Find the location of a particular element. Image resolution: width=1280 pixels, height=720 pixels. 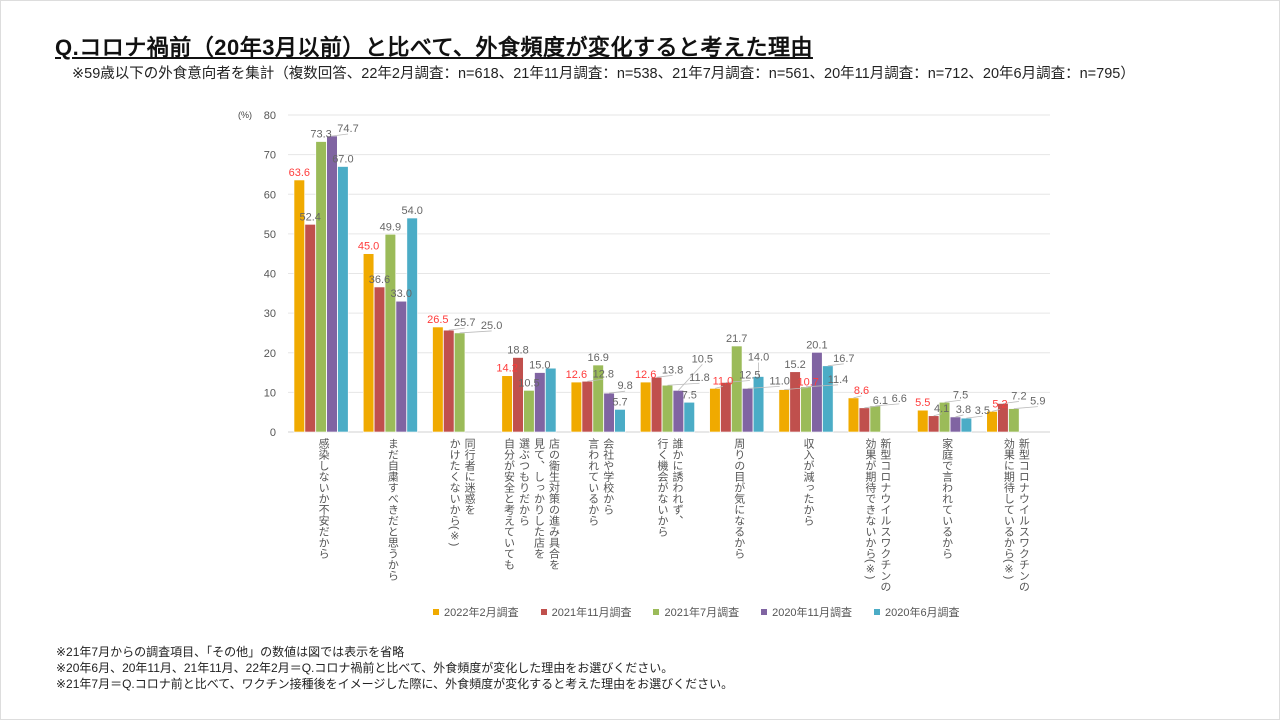

y-tick-label: 20 is located at coordinates (270, 354).